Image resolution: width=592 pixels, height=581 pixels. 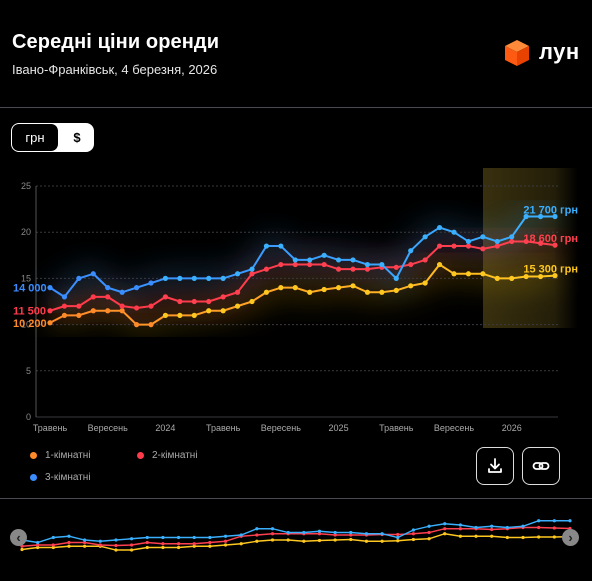 What do you see at coordinates (541, 466) in the screenshot?
I see `copy-link-button` at bounding box center [541, 466].